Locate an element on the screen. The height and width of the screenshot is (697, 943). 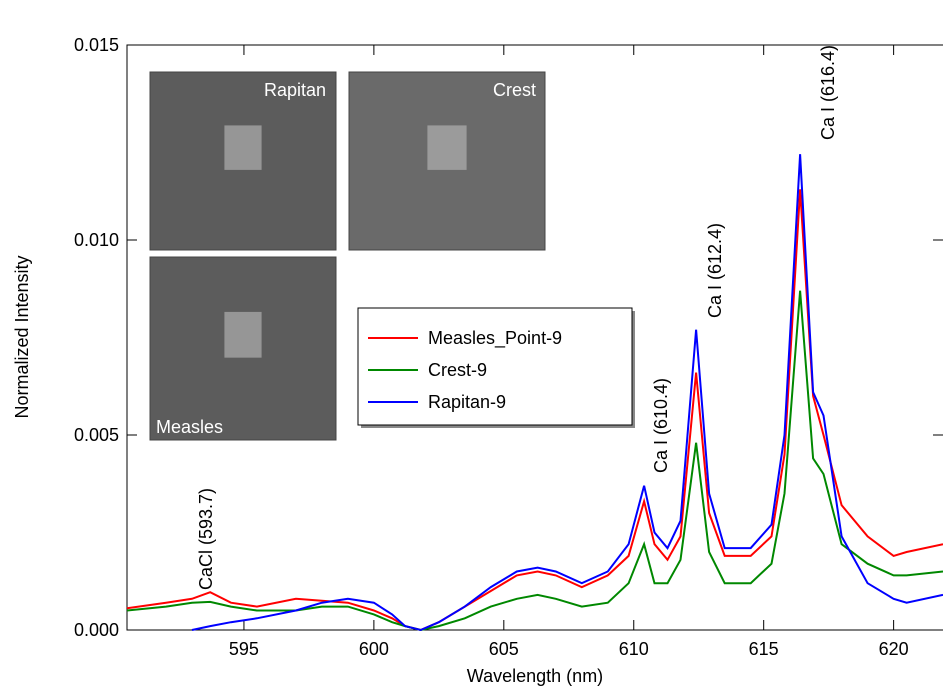
peak-annotation: Ca I (610.4) is located at coordinates (661, 425).